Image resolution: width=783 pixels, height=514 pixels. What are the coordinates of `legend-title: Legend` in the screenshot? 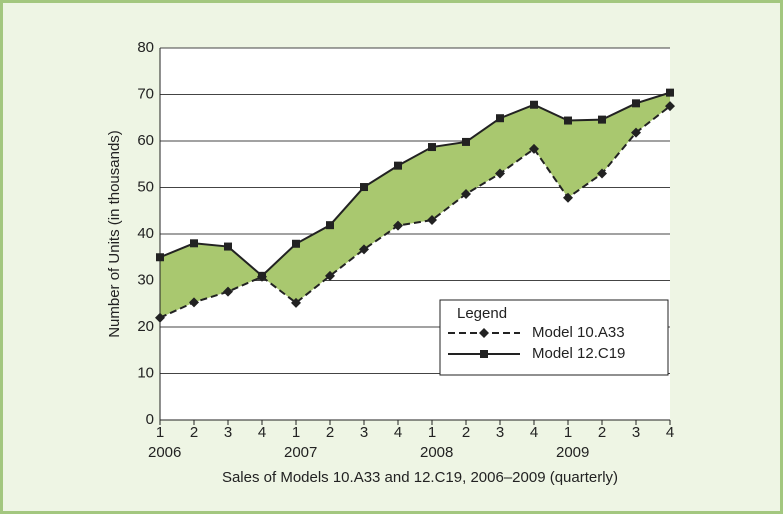 It's located at (482, 313).